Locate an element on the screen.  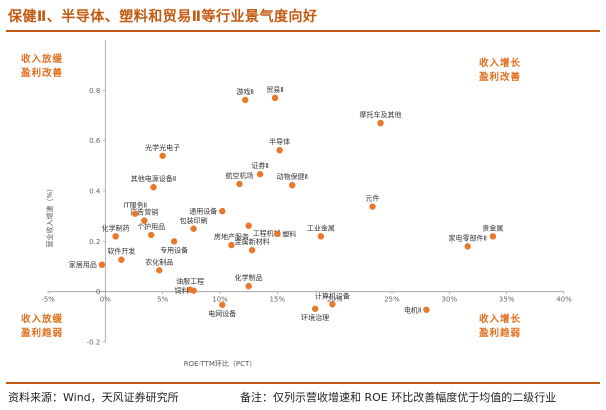
point-label: 包装印刷 is located at coordinates (194, 220).